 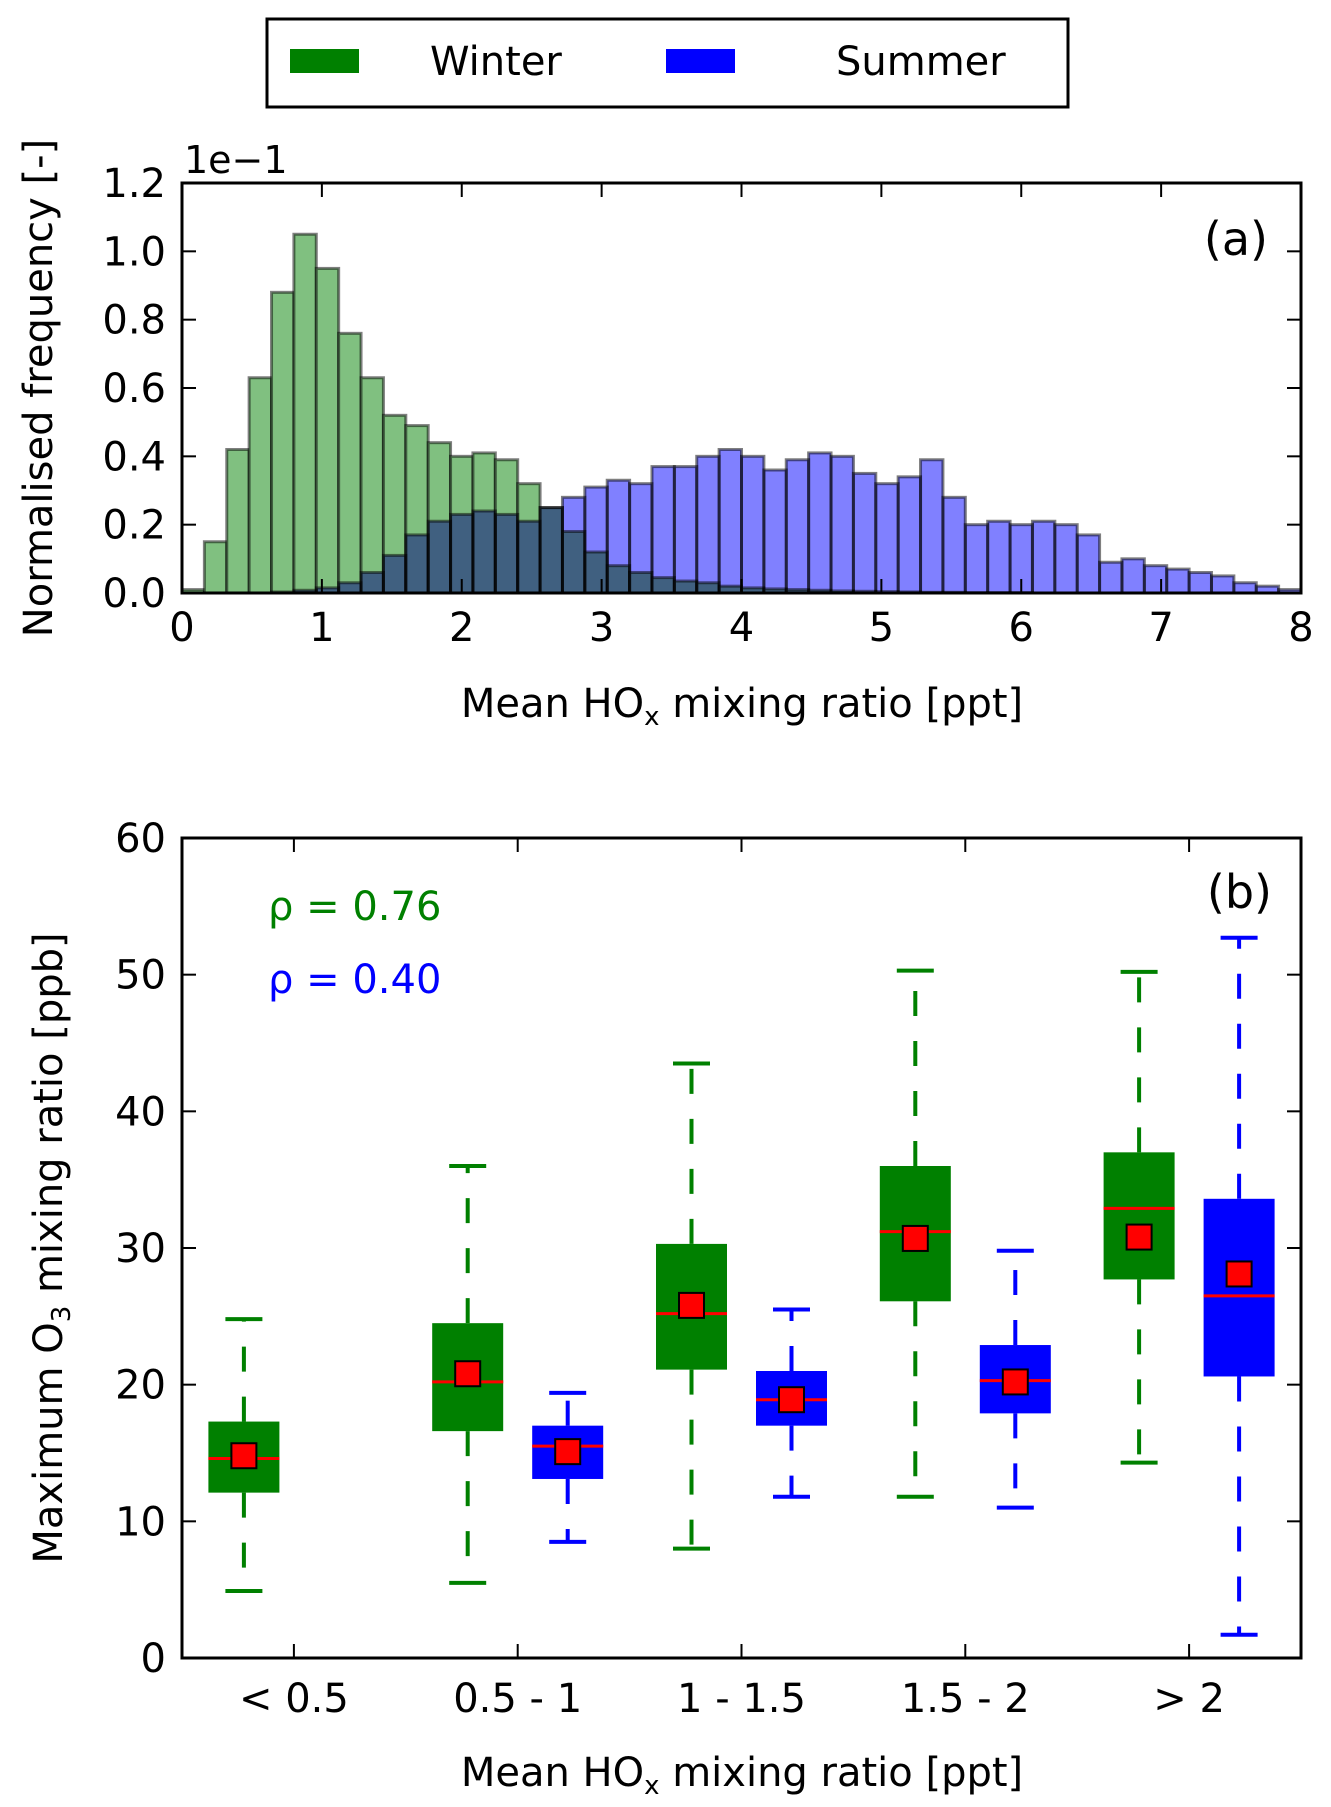 What do you see at coordinates (236, 160) in the screenshot?
I see `histogram-offset-text: 1e−1` at bounding box center [236, 160].